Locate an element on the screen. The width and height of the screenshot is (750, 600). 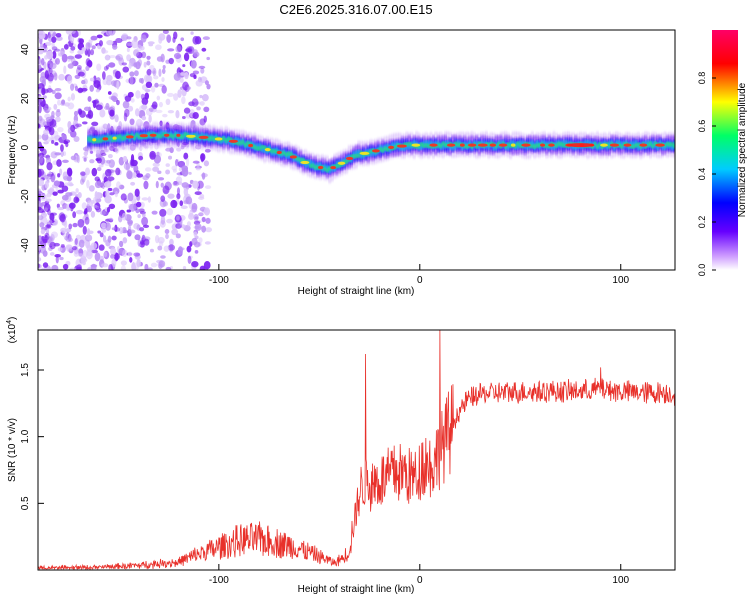
snr-y-label: SNR (10 * v/v) is located at coordinates (12, 450).